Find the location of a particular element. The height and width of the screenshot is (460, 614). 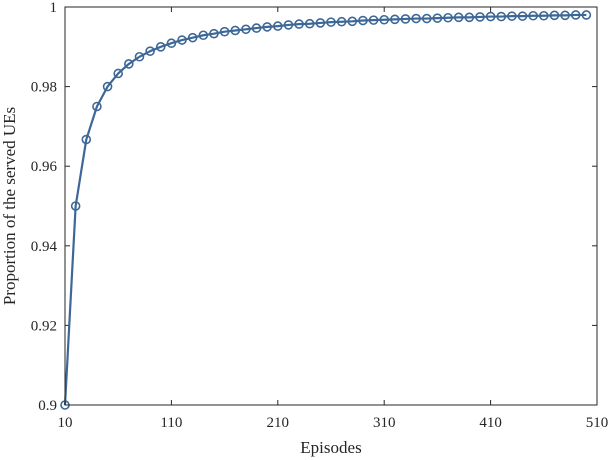

x-tick-label: 110 is located at coordinates (171, 423).